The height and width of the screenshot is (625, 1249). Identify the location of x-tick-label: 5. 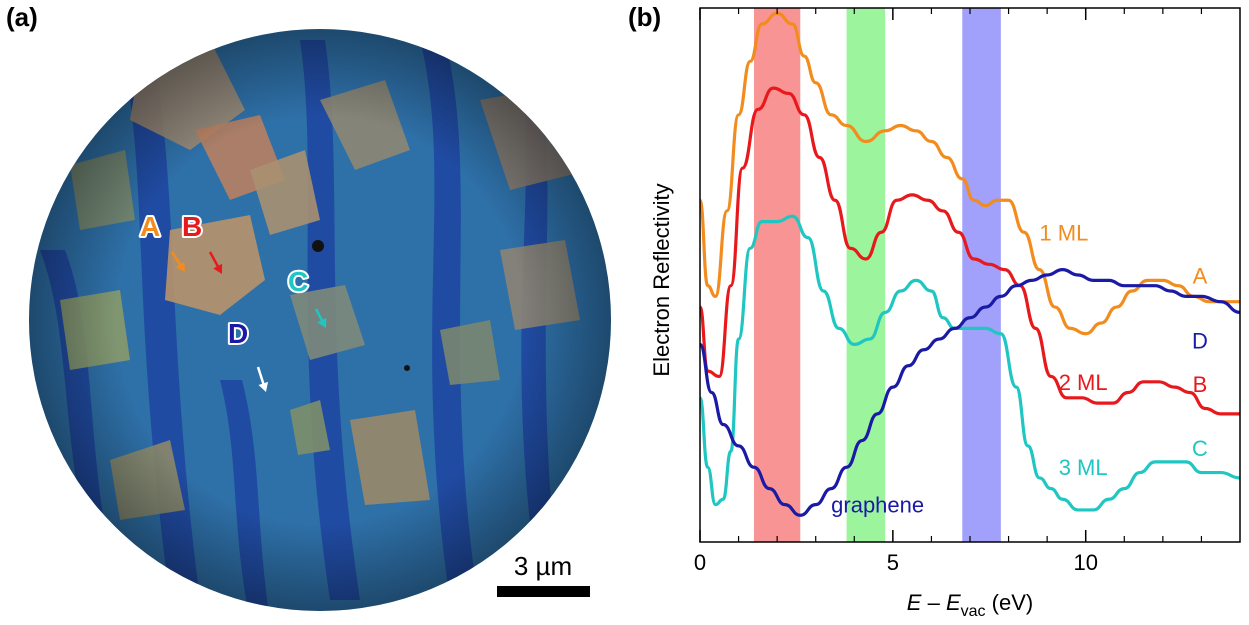
(893, 562).